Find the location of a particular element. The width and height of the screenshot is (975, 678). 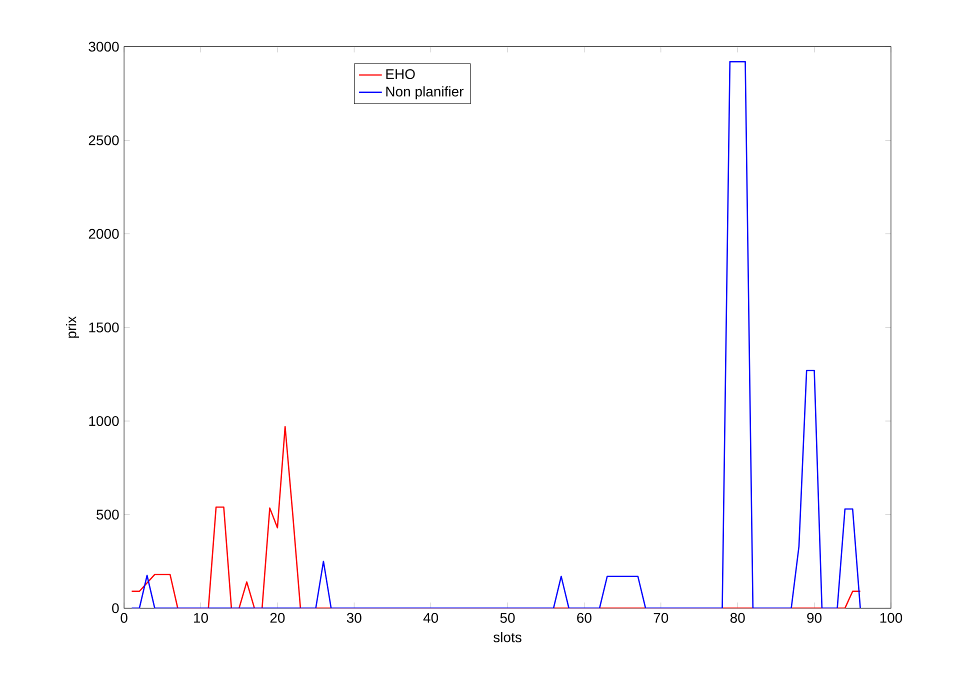

x-tick-label: 40 is located at coordinates (430, 617).